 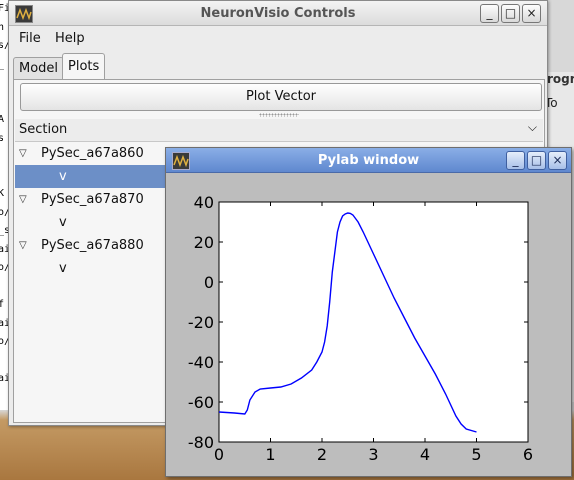 I want to click on terminal-line: s/, so click(x=5, y=45).